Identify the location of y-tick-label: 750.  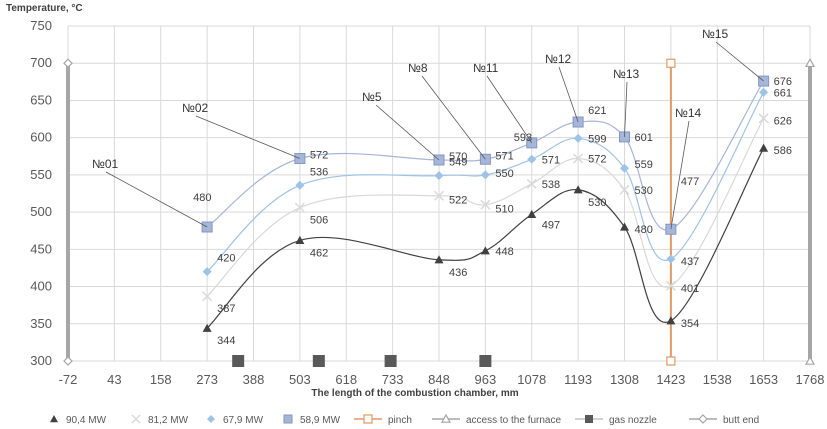
(41, 25).